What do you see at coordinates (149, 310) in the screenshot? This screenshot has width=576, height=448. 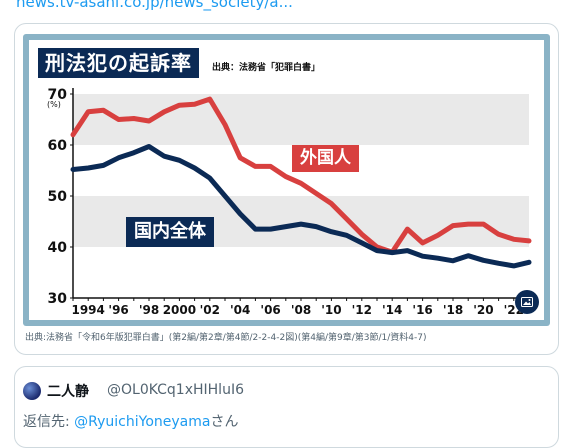 I see `x-tick-label: '98` at bounding box center [149, 310].